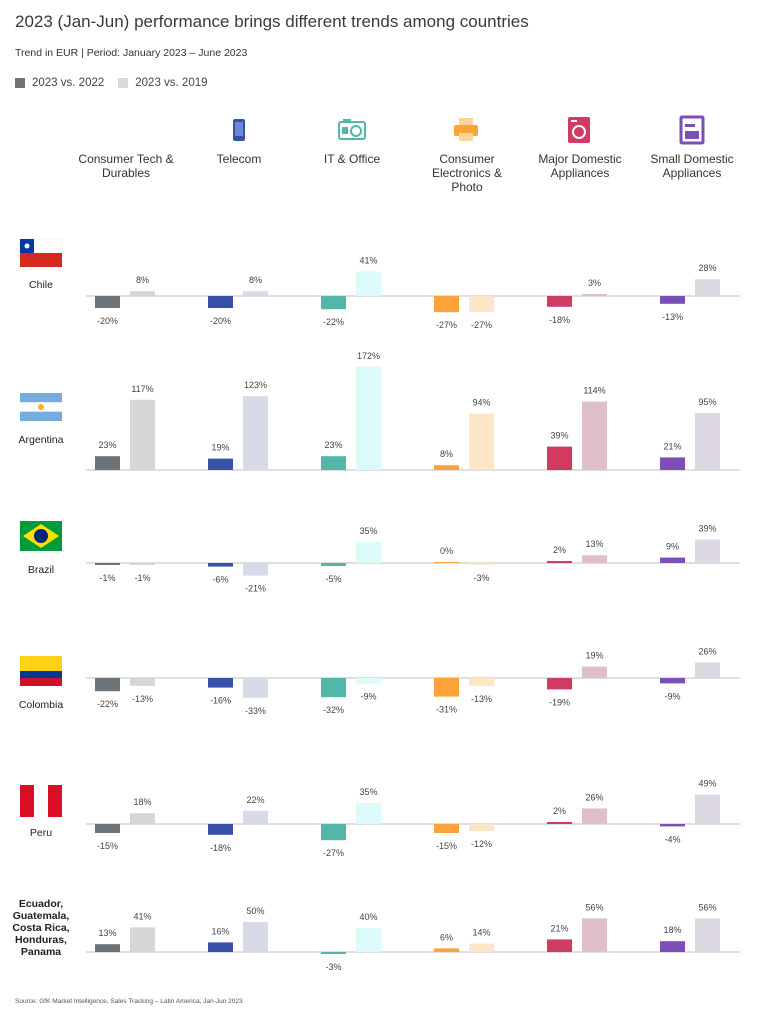  I want to click on category-label: Telecom, so click(239, 159).